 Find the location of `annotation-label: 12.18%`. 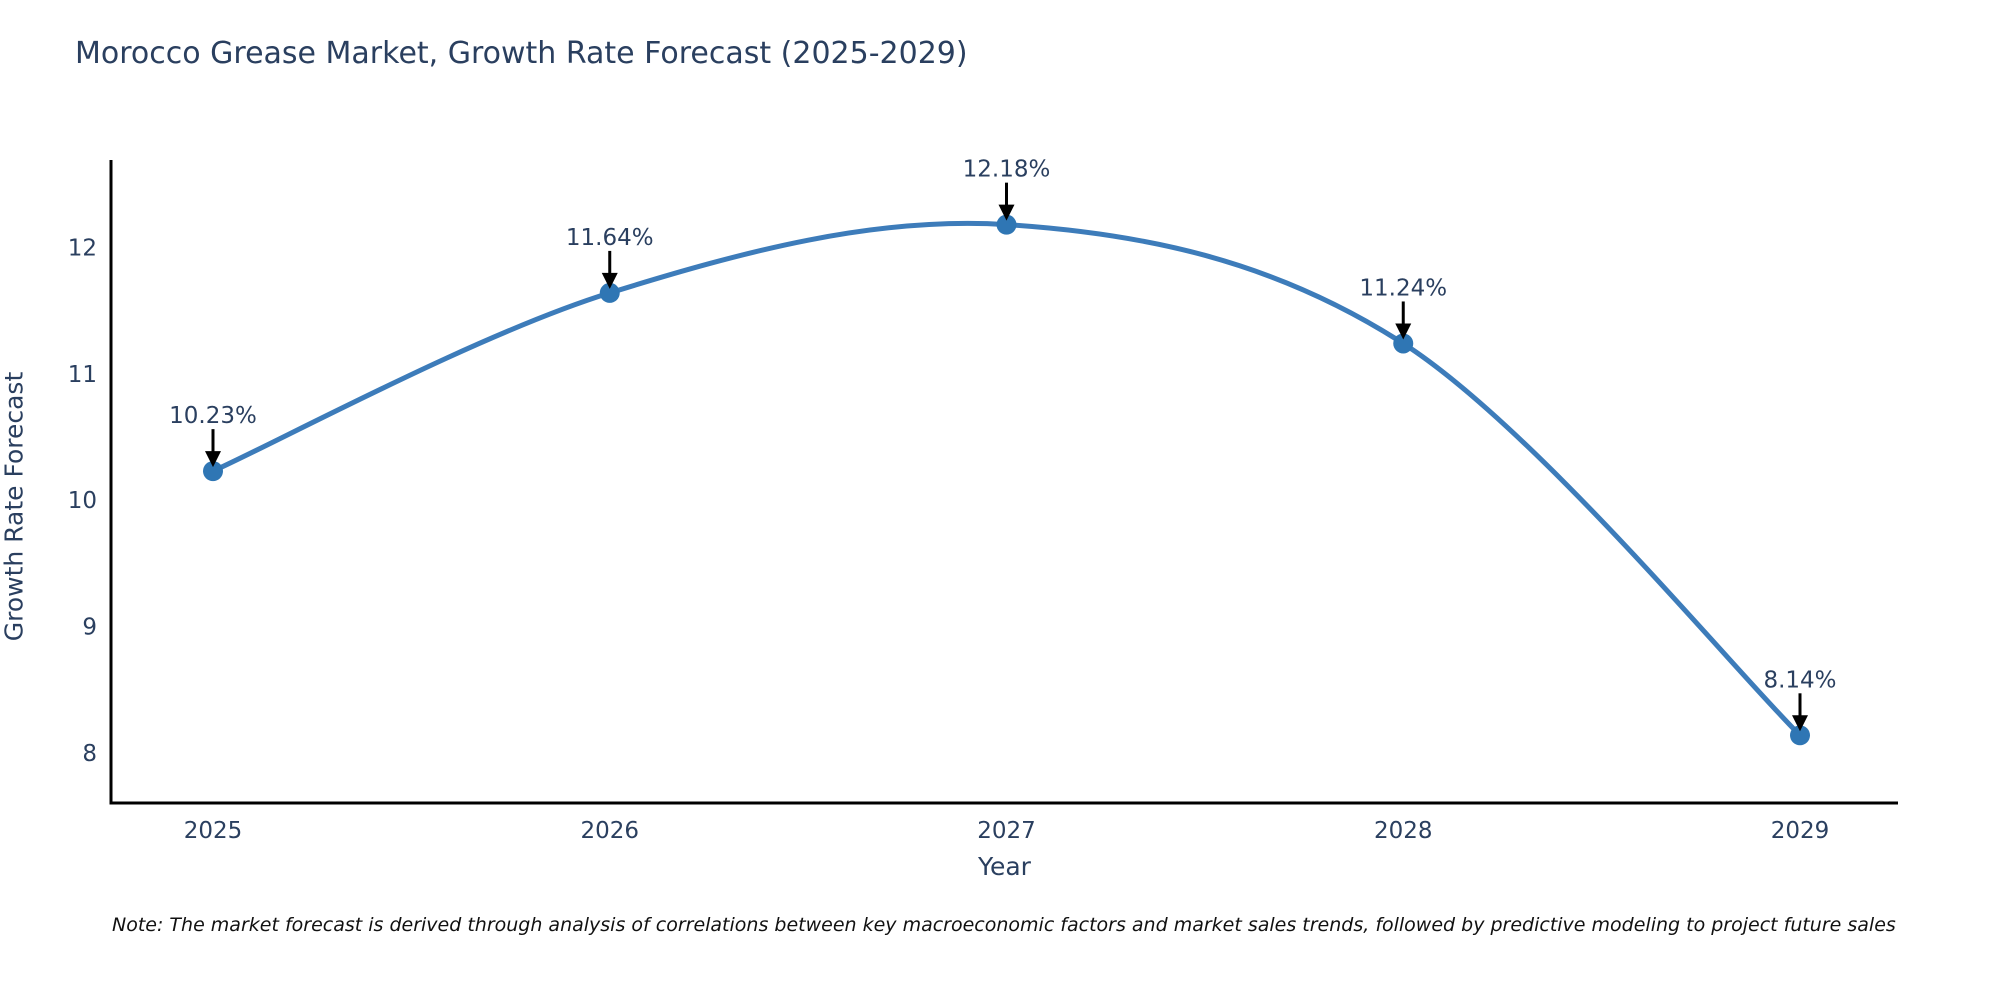

annotation-label: 12.18% is located at coordinates (1007, 170).